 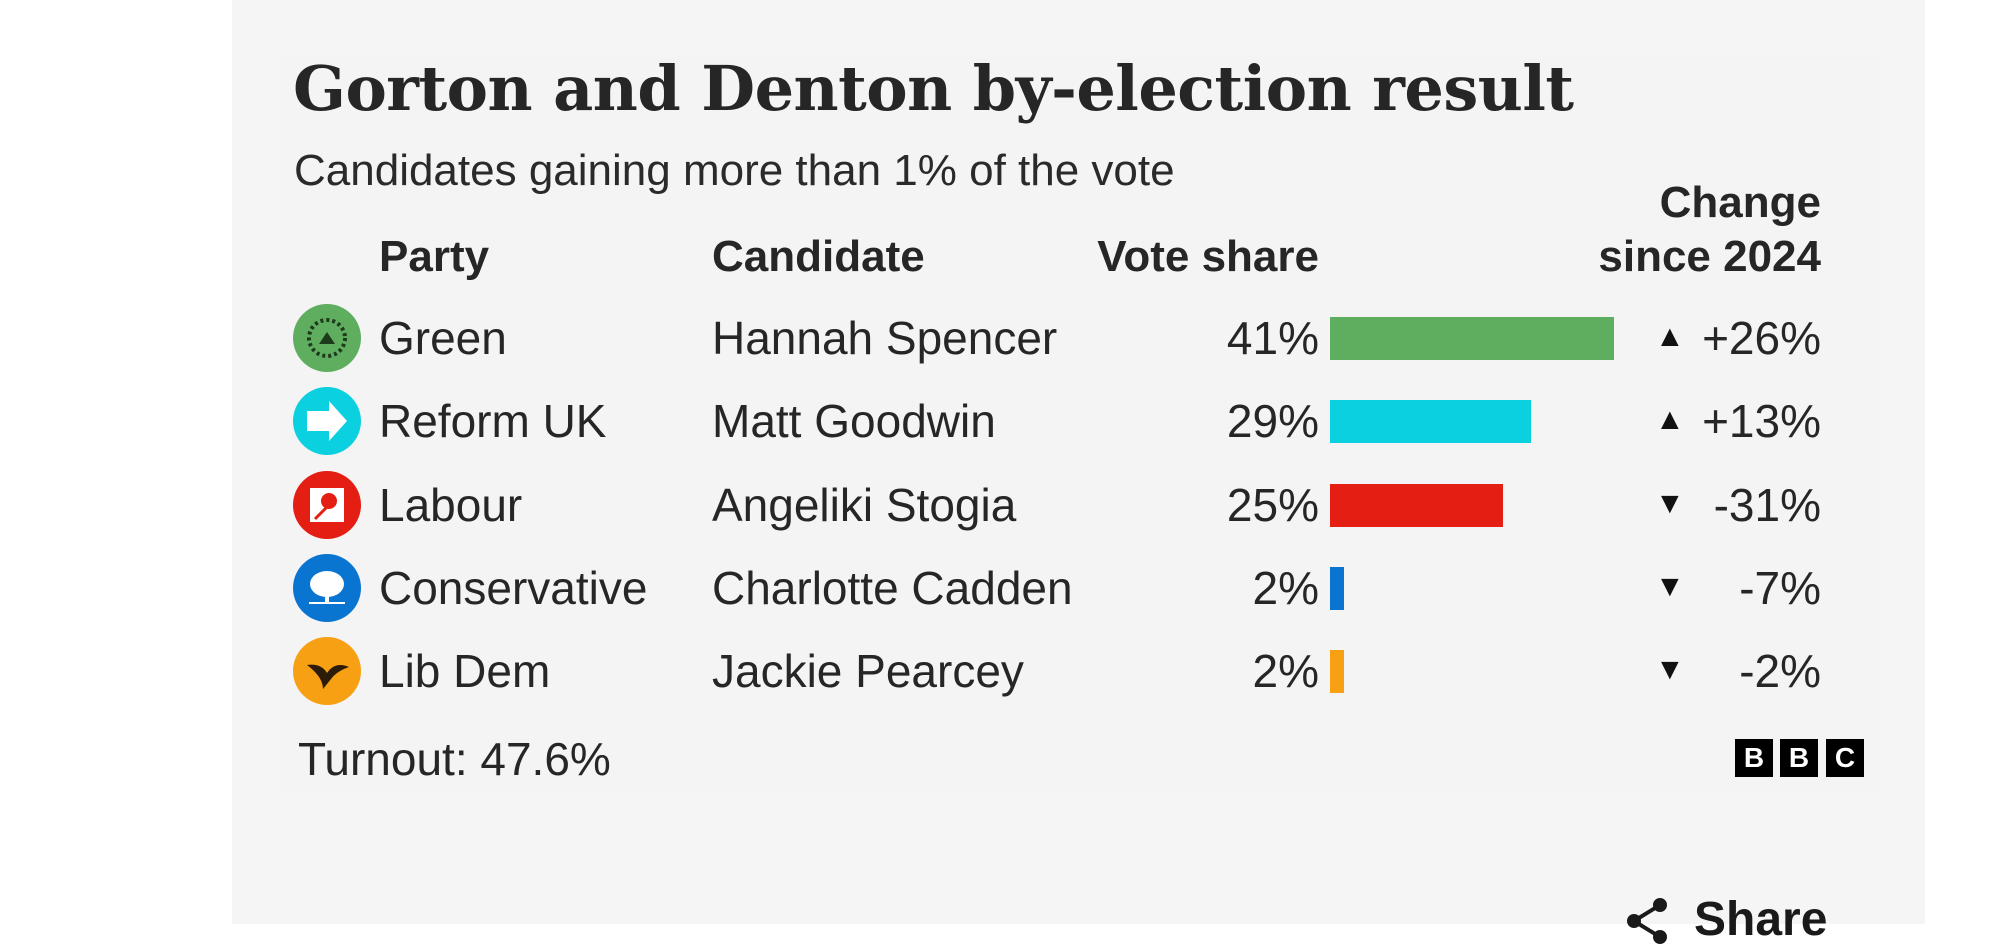 What do you see at coordinates (1272, 421) in the screenshot?
I see `vote-share-label: 29%` at bounding box center [1272, 421].